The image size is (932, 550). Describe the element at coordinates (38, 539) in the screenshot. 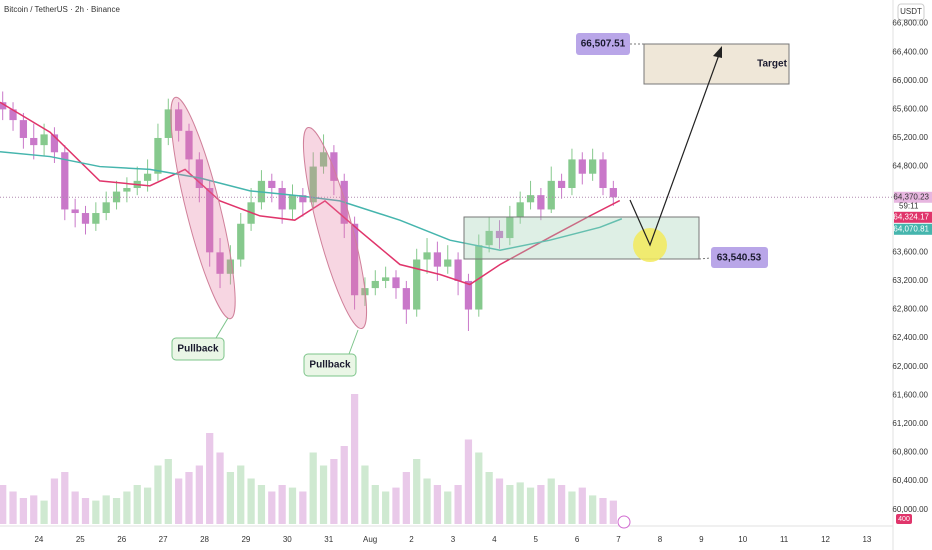

I see `x-tick-label: 24` at that location.